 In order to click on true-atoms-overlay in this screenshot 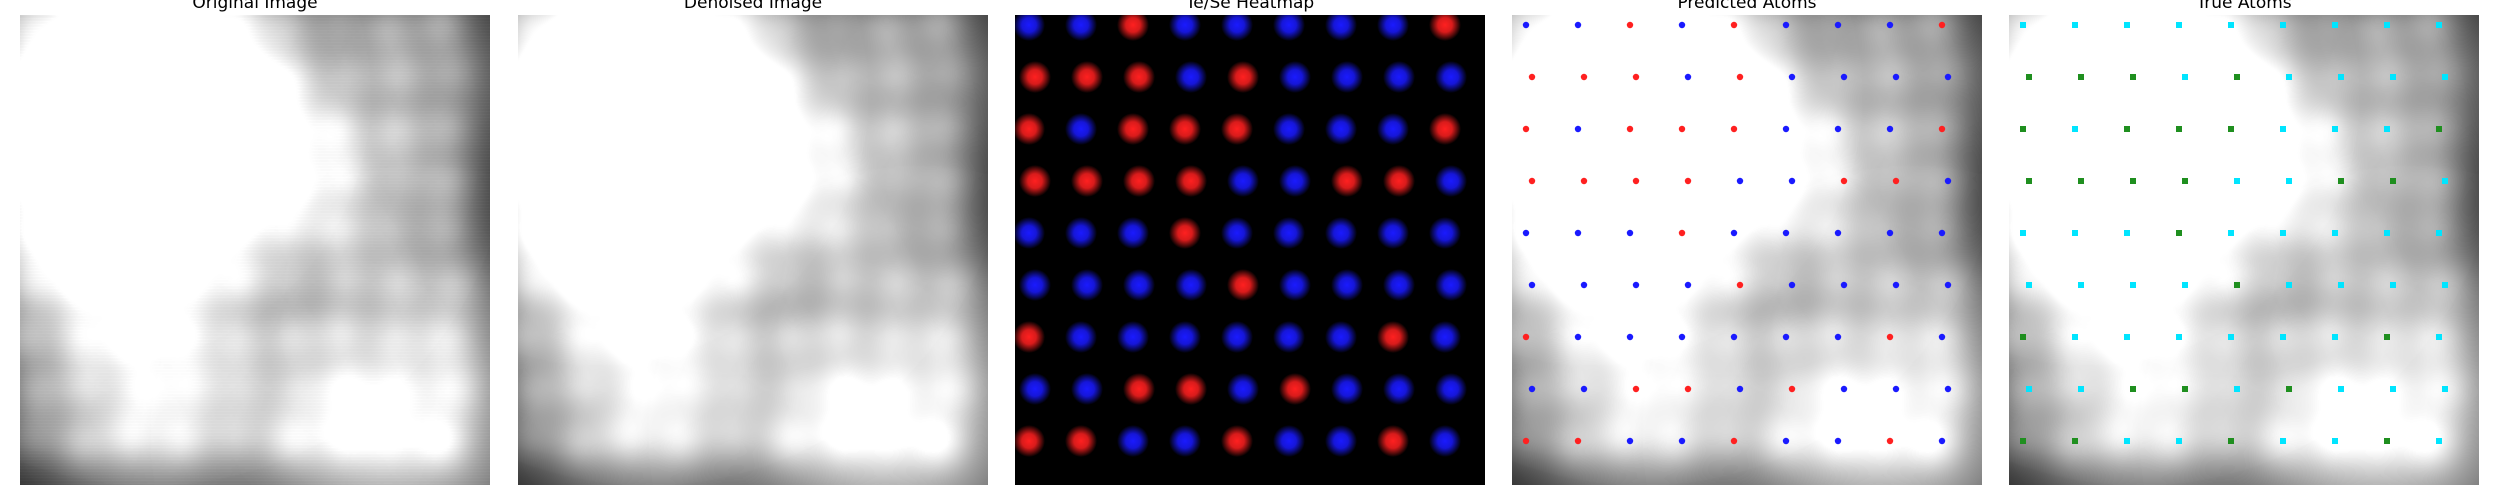, I will do `click(2234, 233)`.